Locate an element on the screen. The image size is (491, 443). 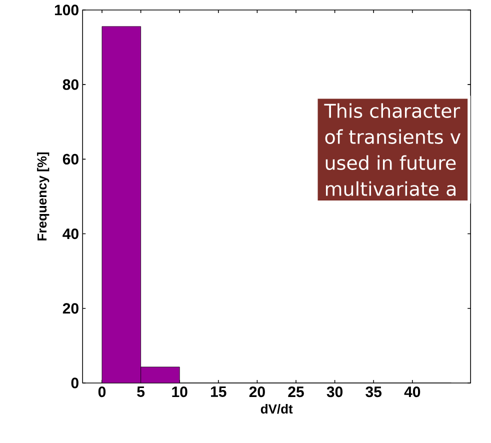
x-tick-label: 15 is located at coordinates (218, 391).